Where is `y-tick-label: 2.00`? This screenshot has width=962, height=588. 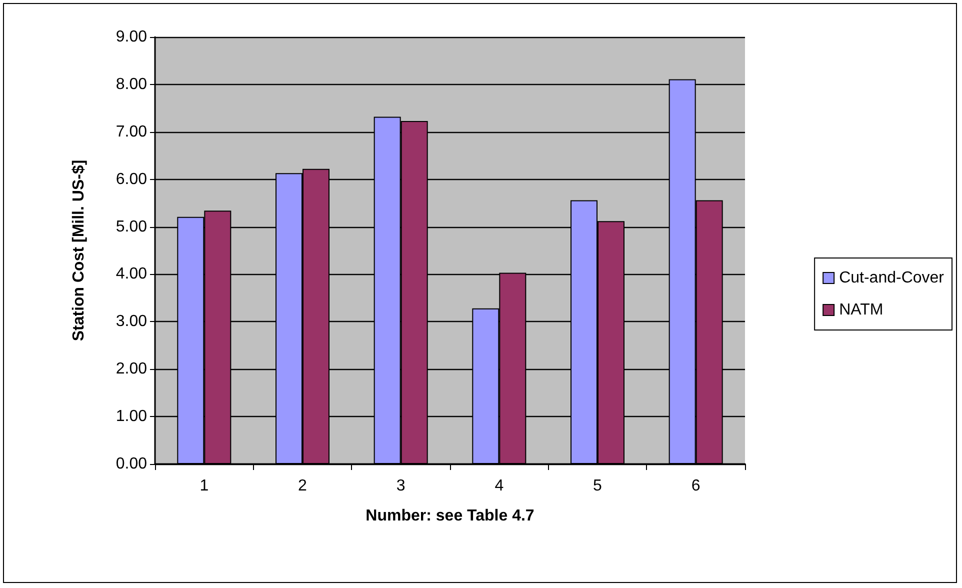
y-tick-label: 2.00 is located at coordinates (132, 369).